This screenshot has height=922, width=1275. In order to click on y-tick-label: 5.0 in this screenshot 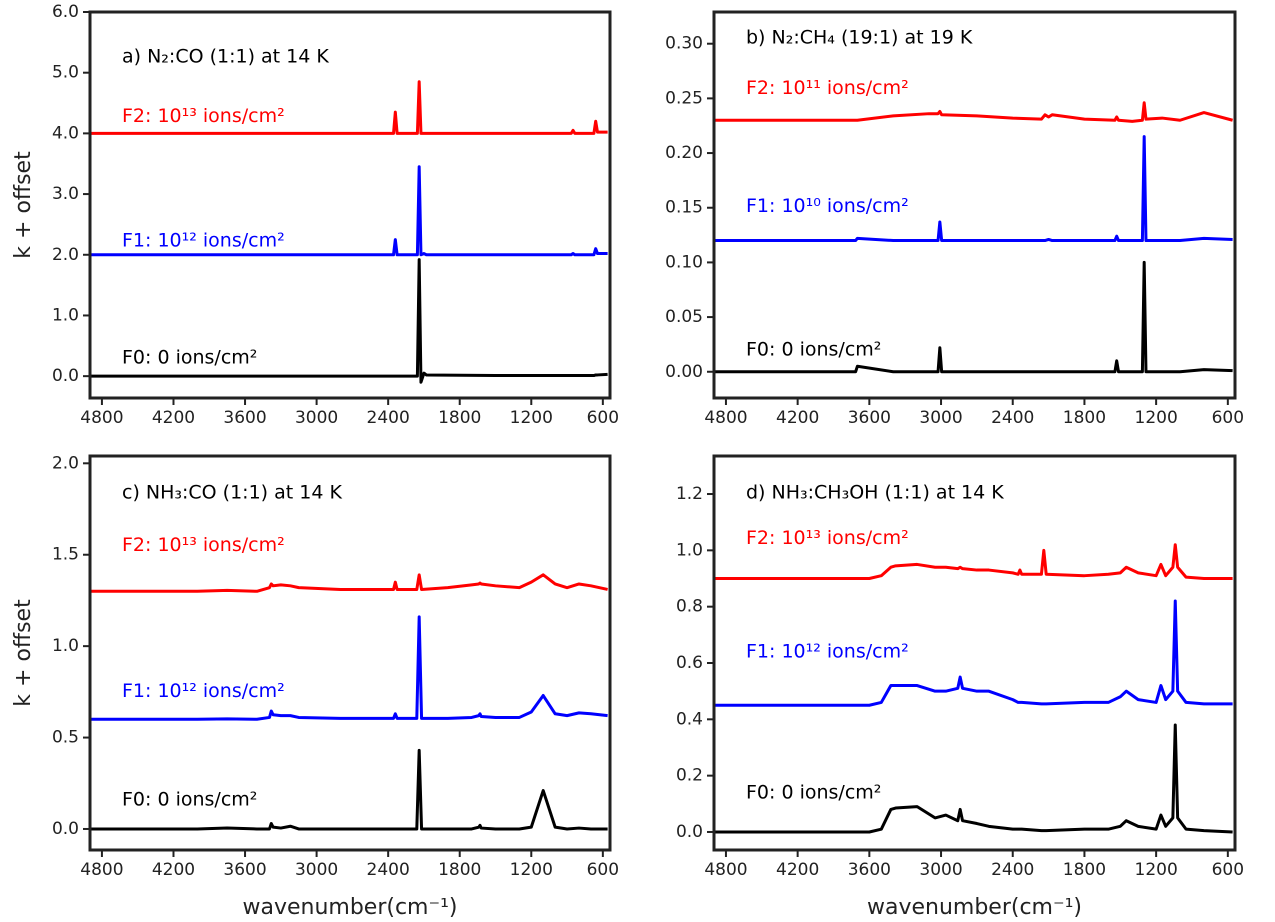, I will do `click(65, 73)`.